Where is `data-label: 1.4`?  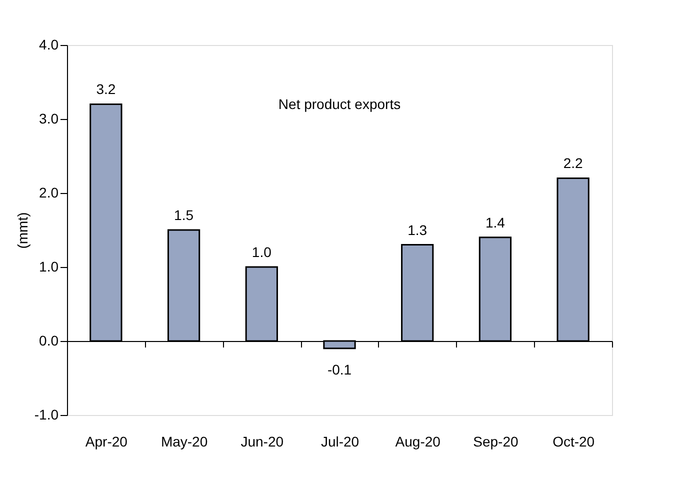
data-label: 1.4 is located at coordinates (495, 222).